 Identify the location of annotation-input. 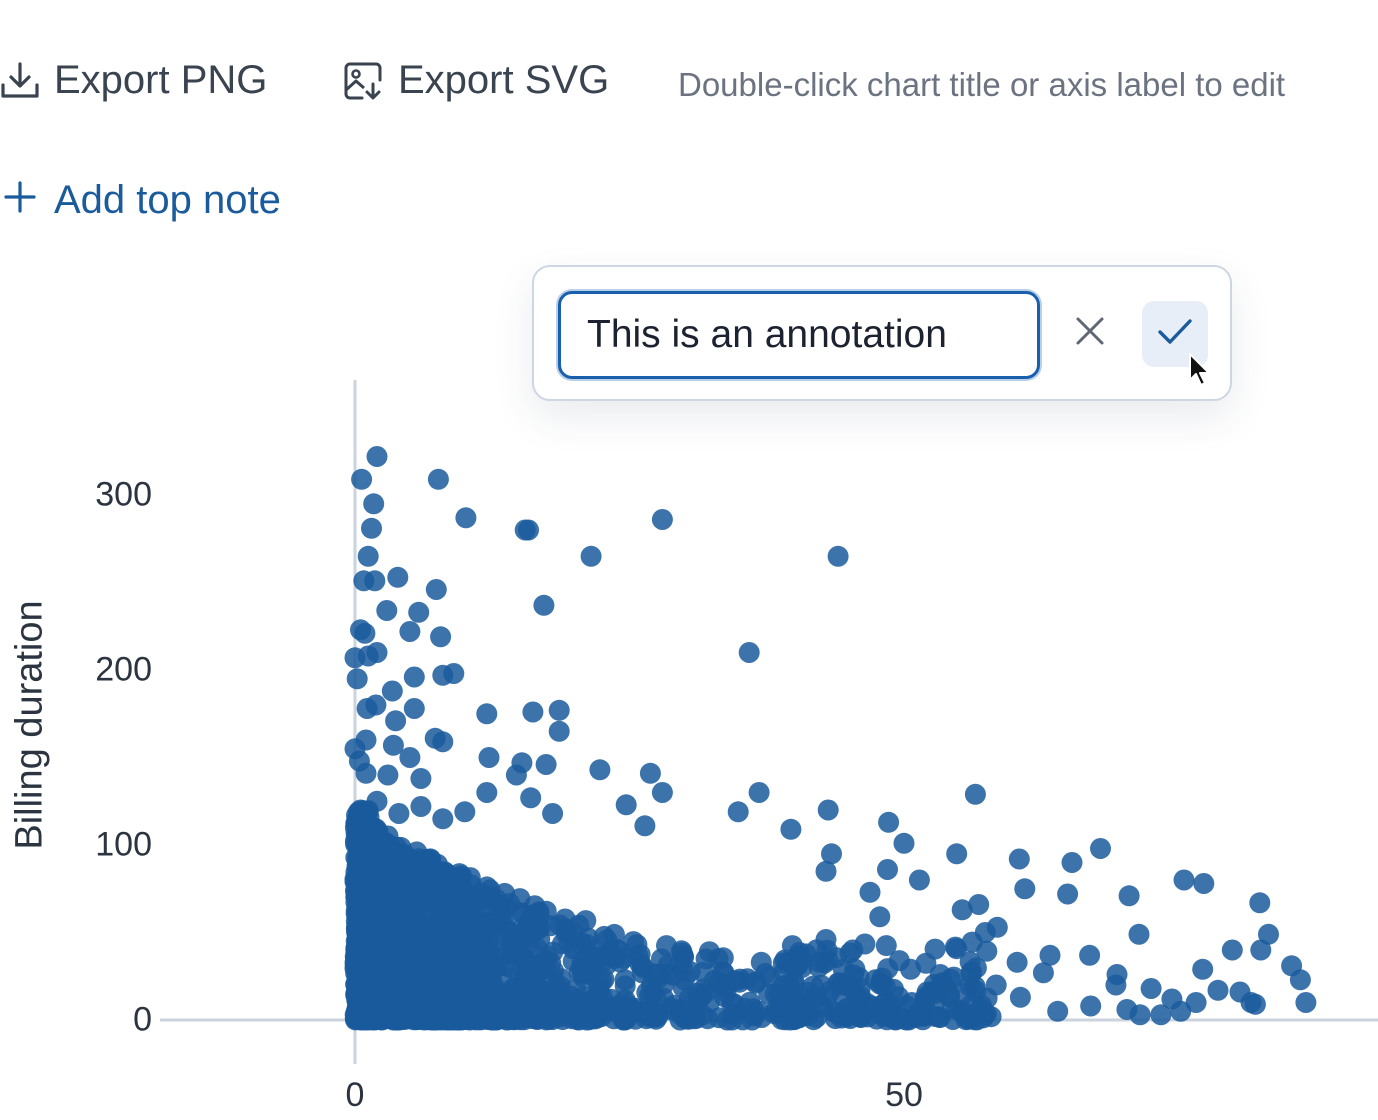
(799, 335).